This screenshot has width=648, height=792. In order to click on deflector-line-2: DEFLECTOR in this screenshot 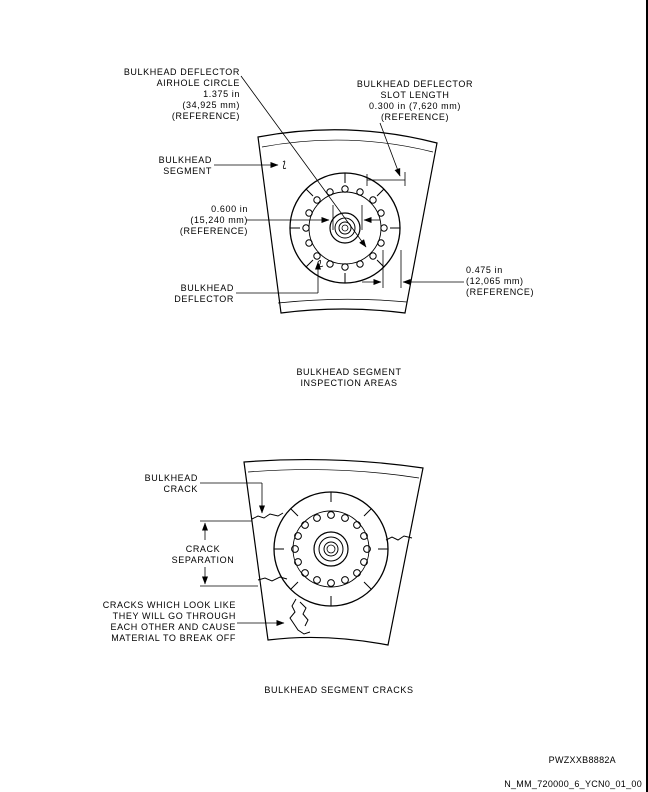, I will do `click(204, 299)`.